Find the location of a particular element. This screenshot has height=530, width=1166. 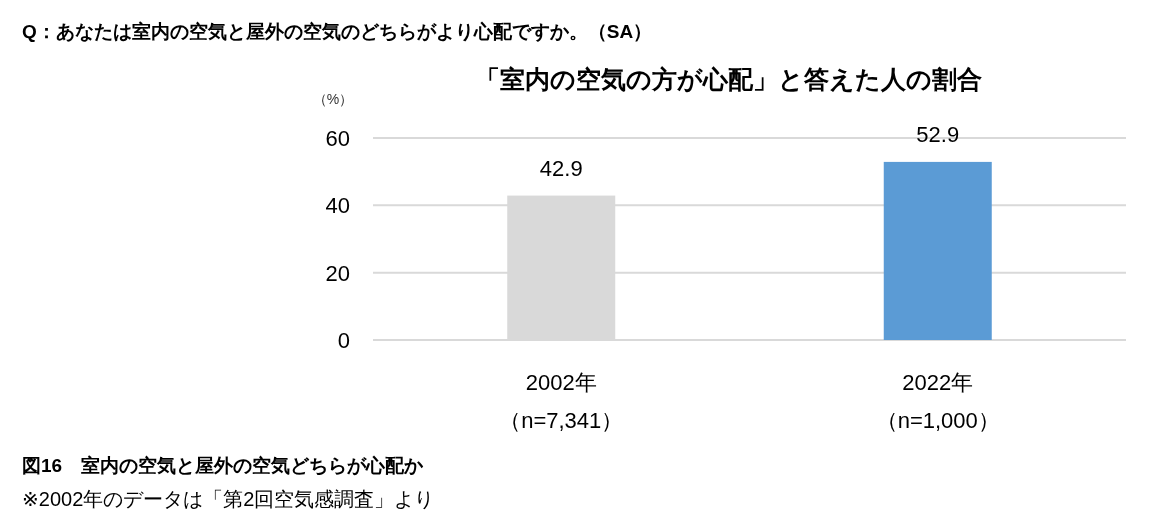

chart-subtitle: Q：あなたは室内の空気と屋外の空気のどちらがより心配ですか。（SA） is located at coordinates (337, 31).